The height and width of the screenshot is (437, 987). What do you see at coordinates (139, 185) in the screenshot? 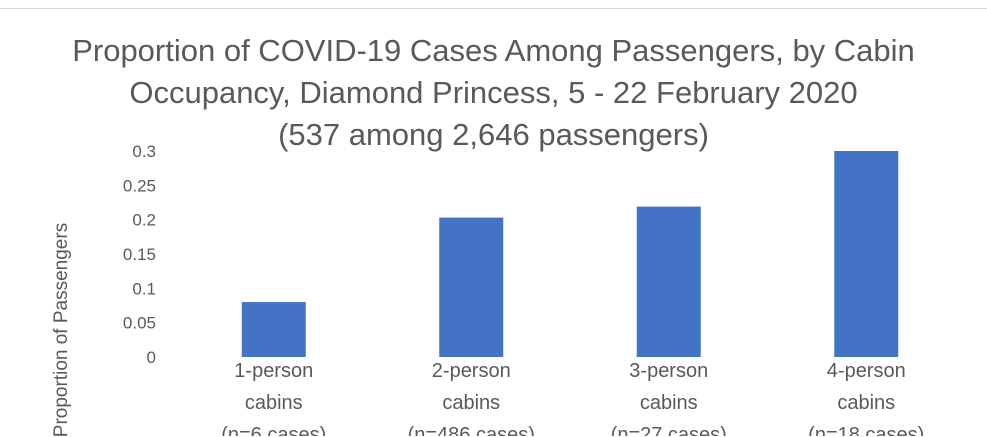
I see `y-tick-label: 0.25` at bounding box center [139, 185].